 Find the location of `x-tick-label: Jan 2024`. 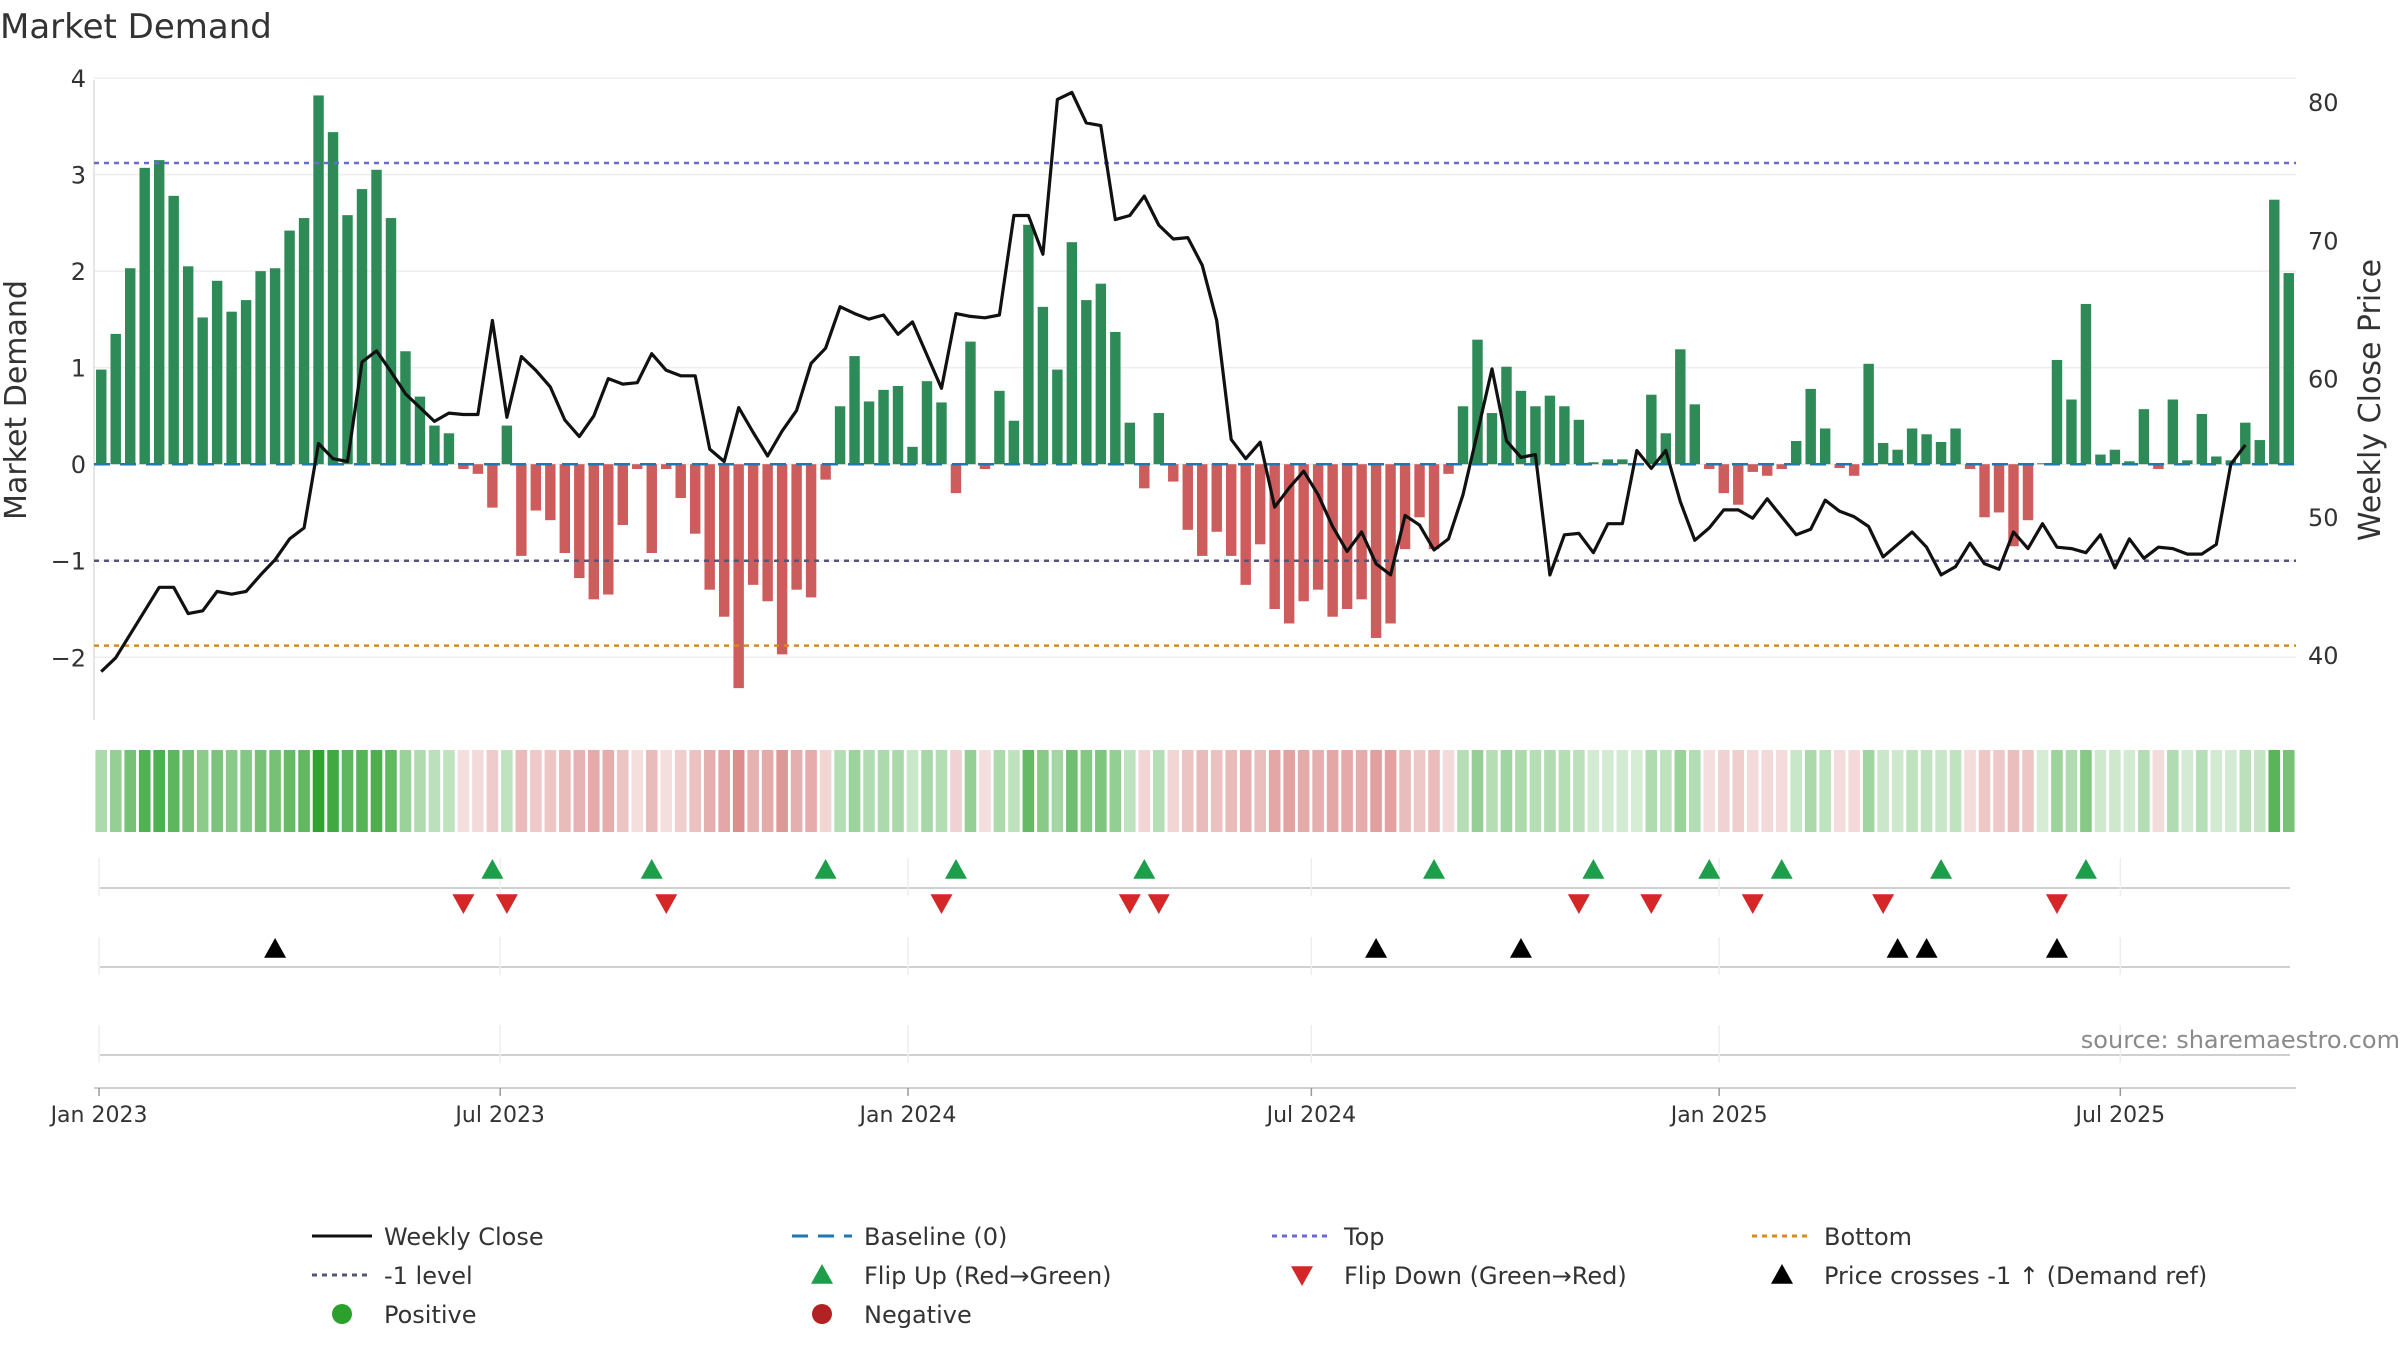

x-tick-label: Jan 2024 is located at coordinates (907, 1115).